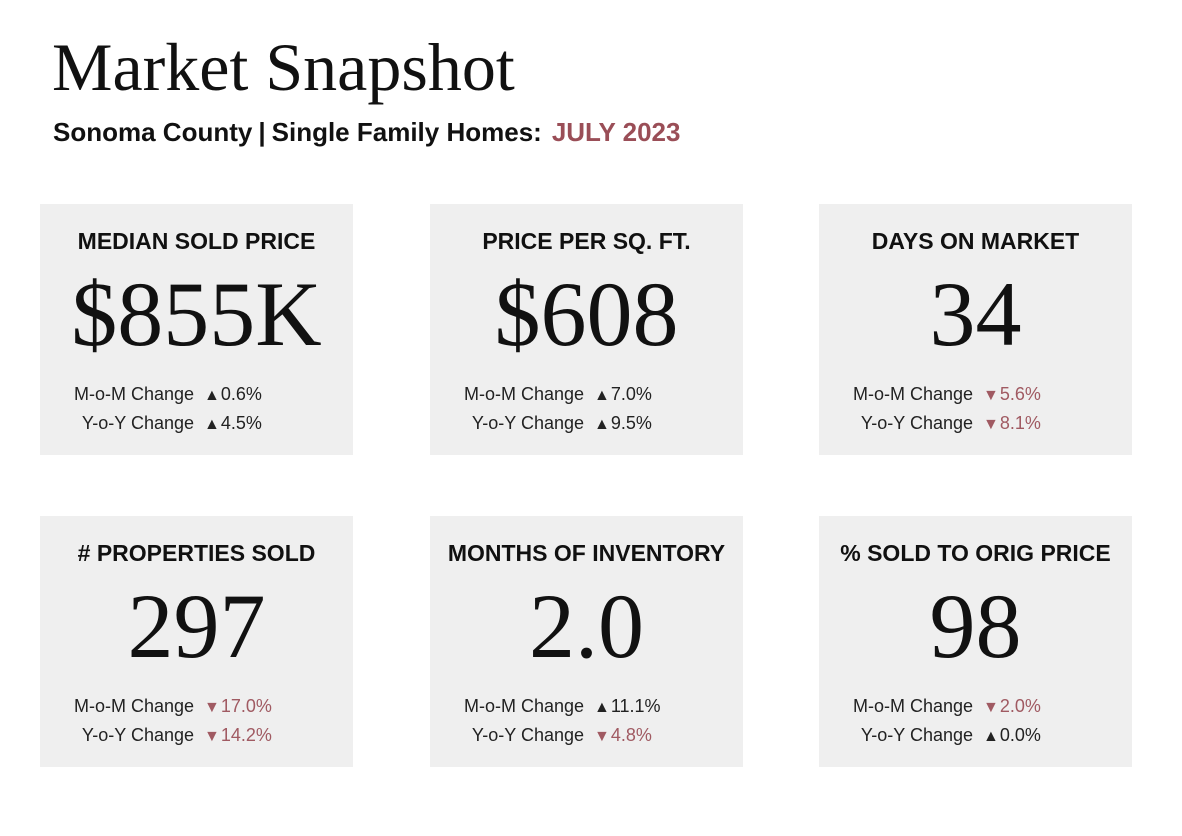 The height and width of the screenshot is (836, 1182). Describe the element at coordinates (627, 706) in the screenshot. I see `mom-change-value: ▲11.1%` at that location.